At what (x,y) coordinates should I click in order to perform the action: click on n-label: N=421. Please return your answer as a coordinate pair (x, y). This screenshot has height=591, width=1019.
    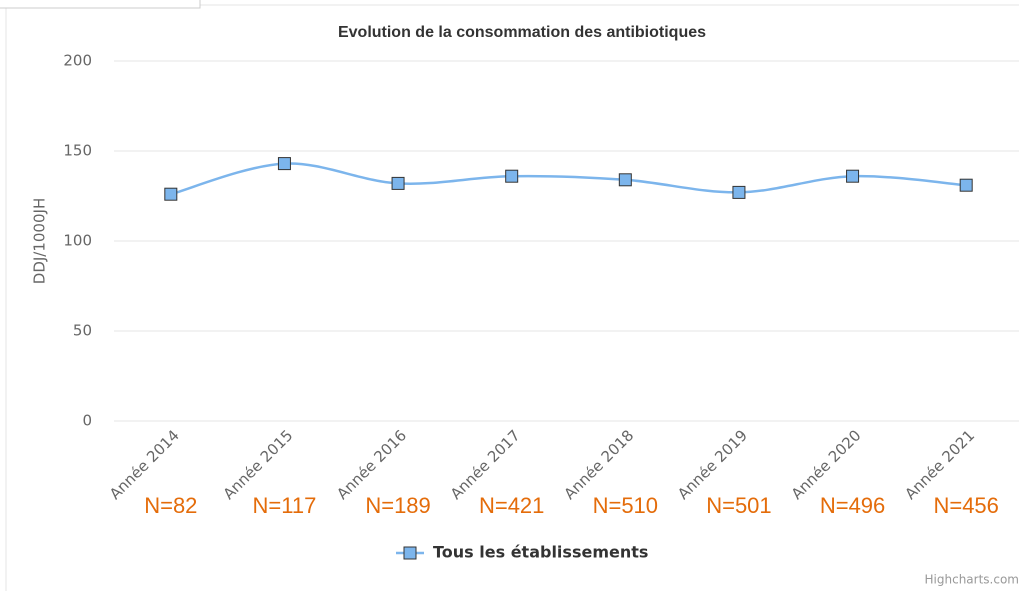
    Looking at the image, I should click on (511, 505).